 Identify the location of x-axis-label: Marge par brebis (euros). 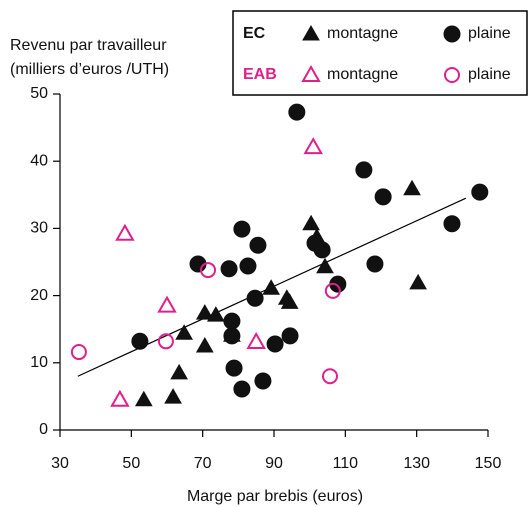
(275, 496).